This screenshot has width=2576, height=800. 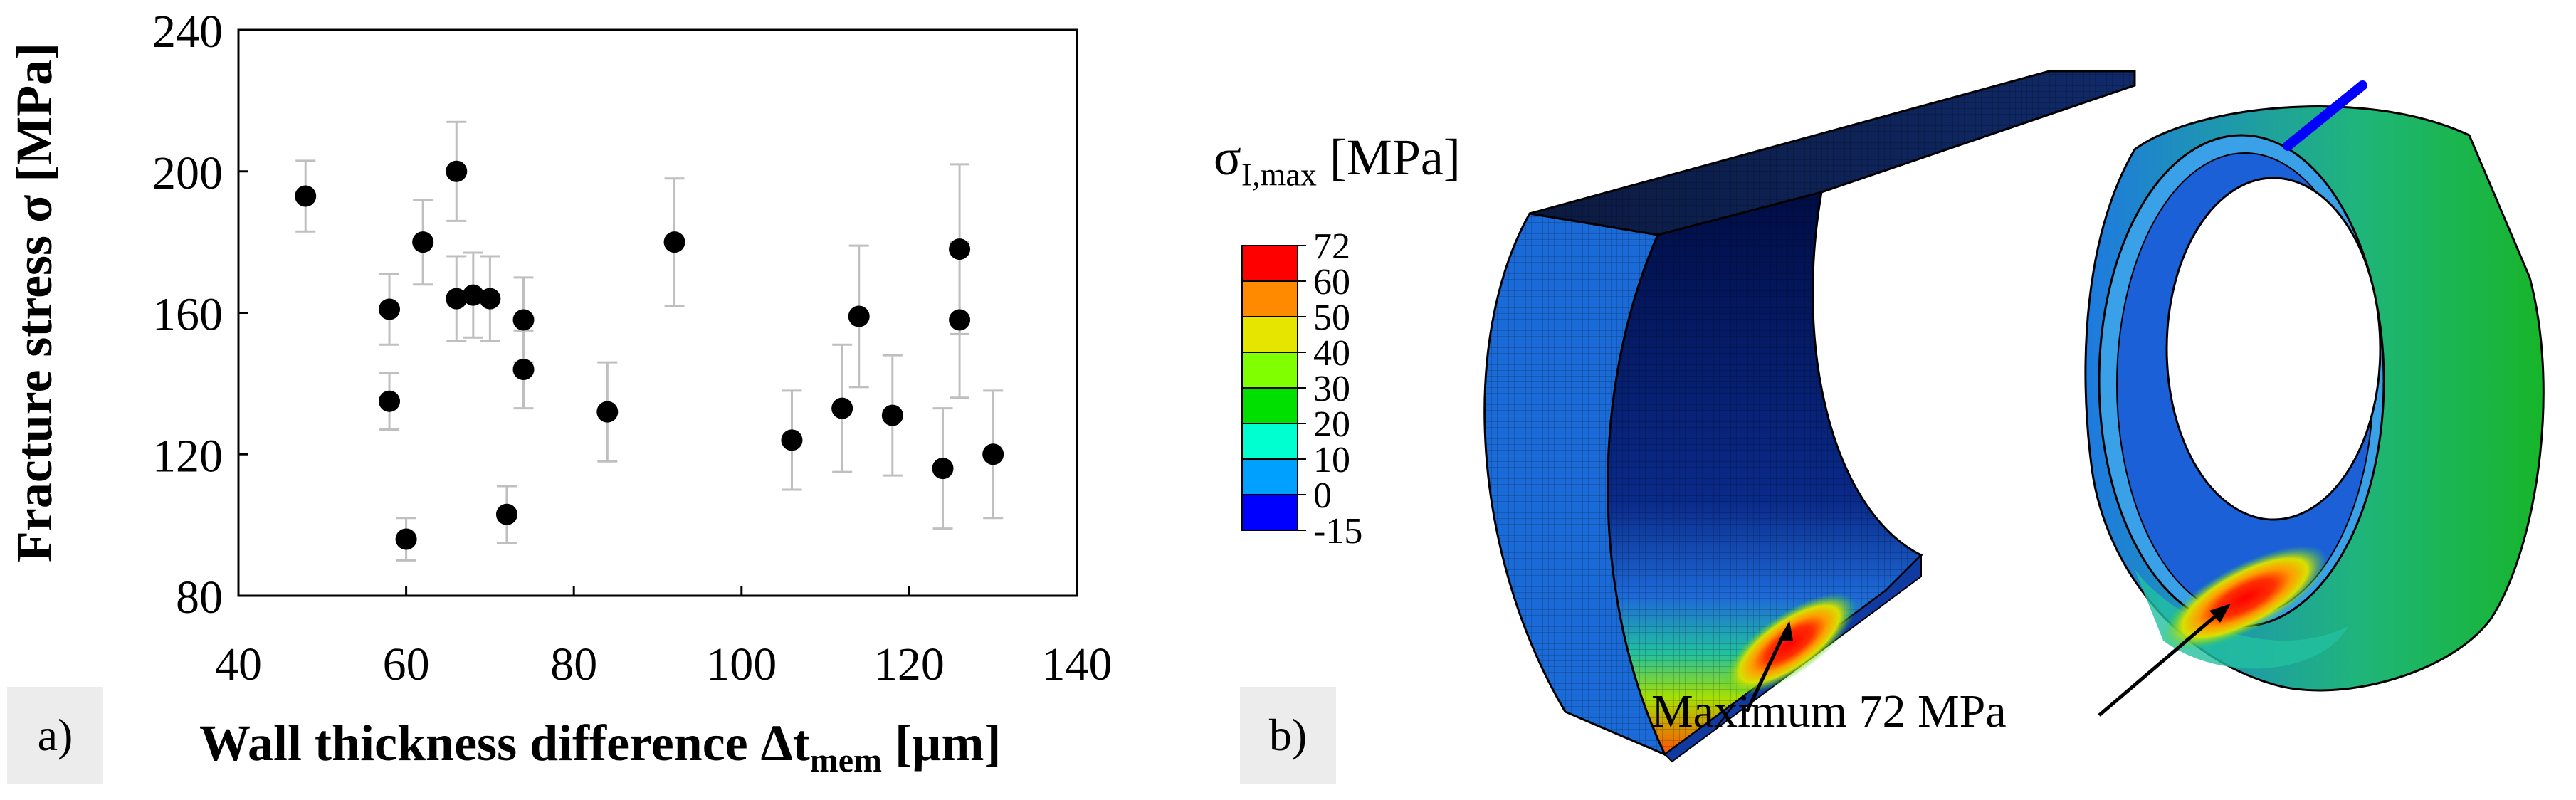 I want to click on y-tick-label: 120, so click(x=188, y=456).